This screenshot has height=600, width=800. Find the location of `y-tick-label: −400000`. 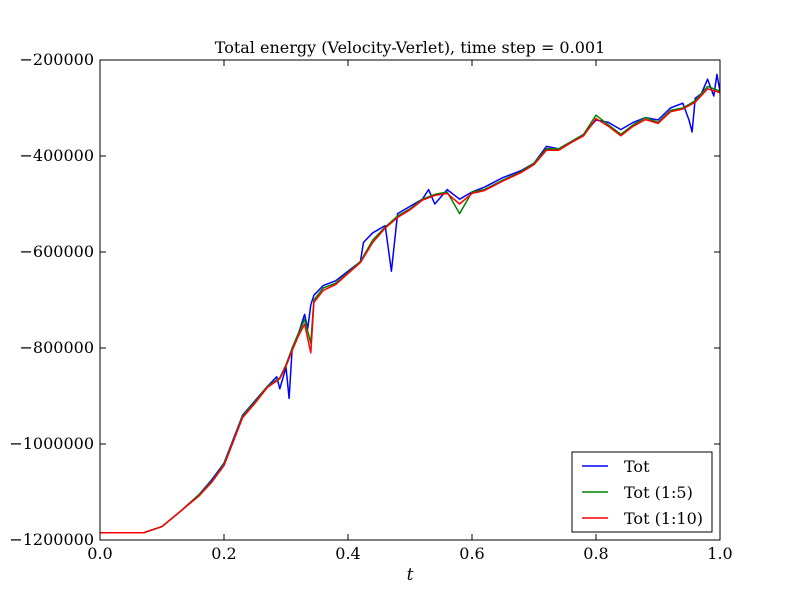

y-tick-label: −400000 is located at coordinates (57, 155).